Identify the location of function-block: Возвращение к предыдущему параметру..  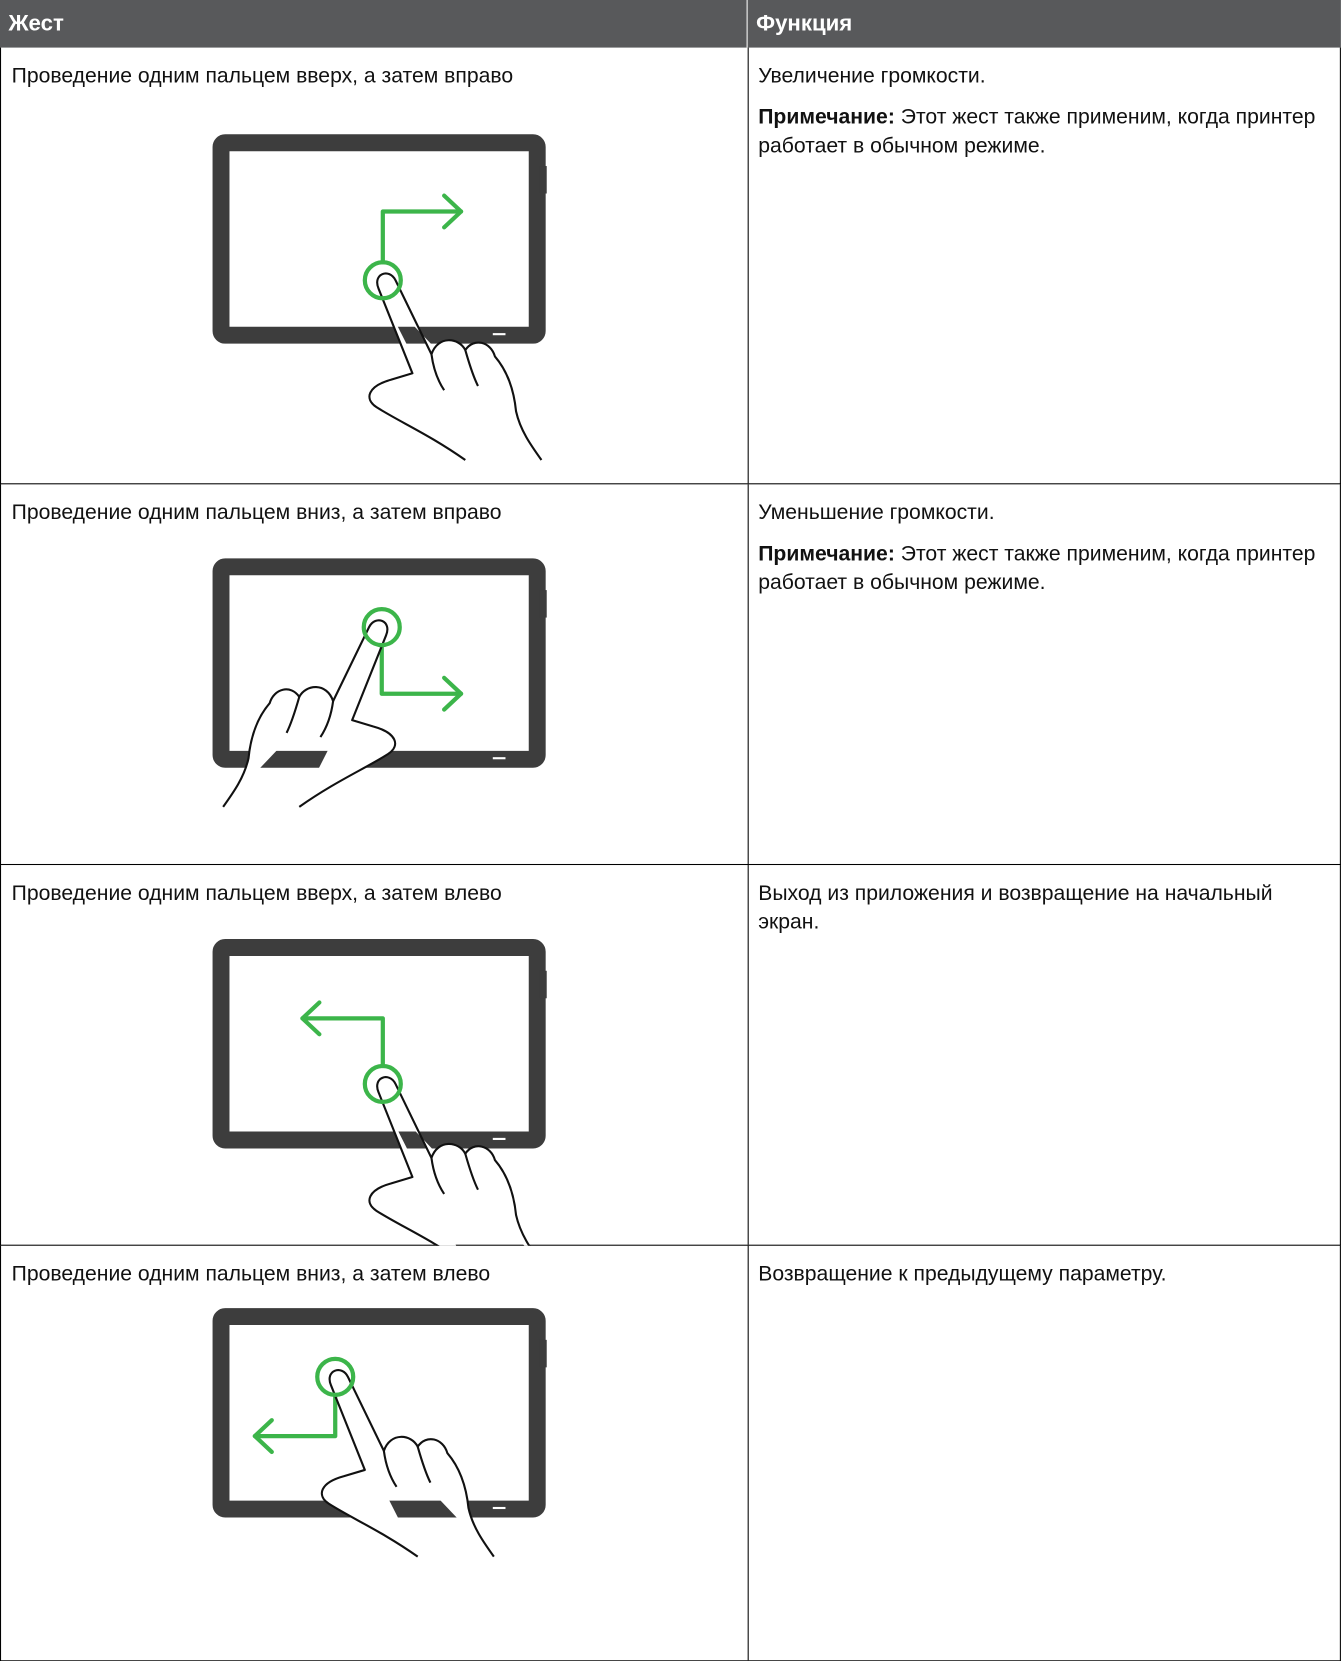
(1041, 1275).